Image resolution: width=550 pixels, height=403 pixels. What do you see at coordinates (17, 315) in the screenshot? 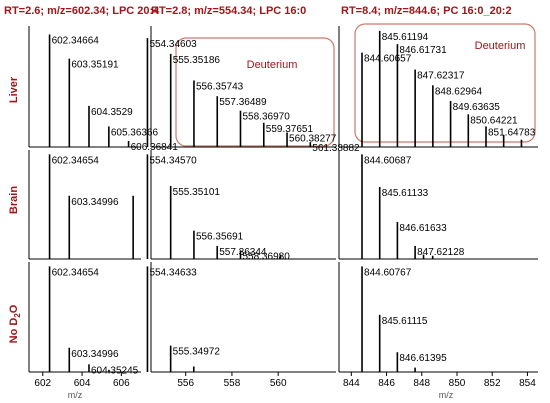
I see `row-label-no-d2o-sub: 2` at bounding box center [17, 315].